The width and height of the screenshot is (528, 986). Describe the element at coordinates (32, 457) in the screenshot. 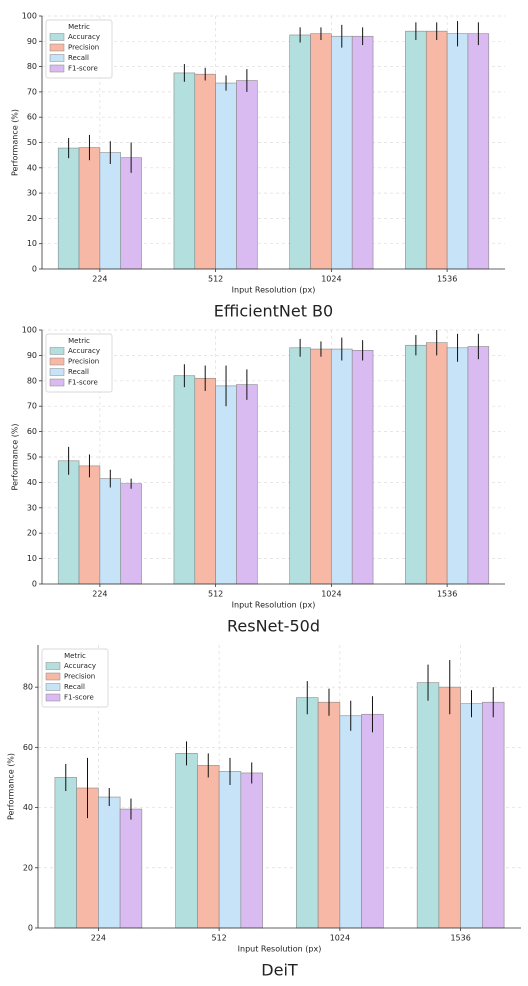

I see `y-tick-label: 50` at that location.